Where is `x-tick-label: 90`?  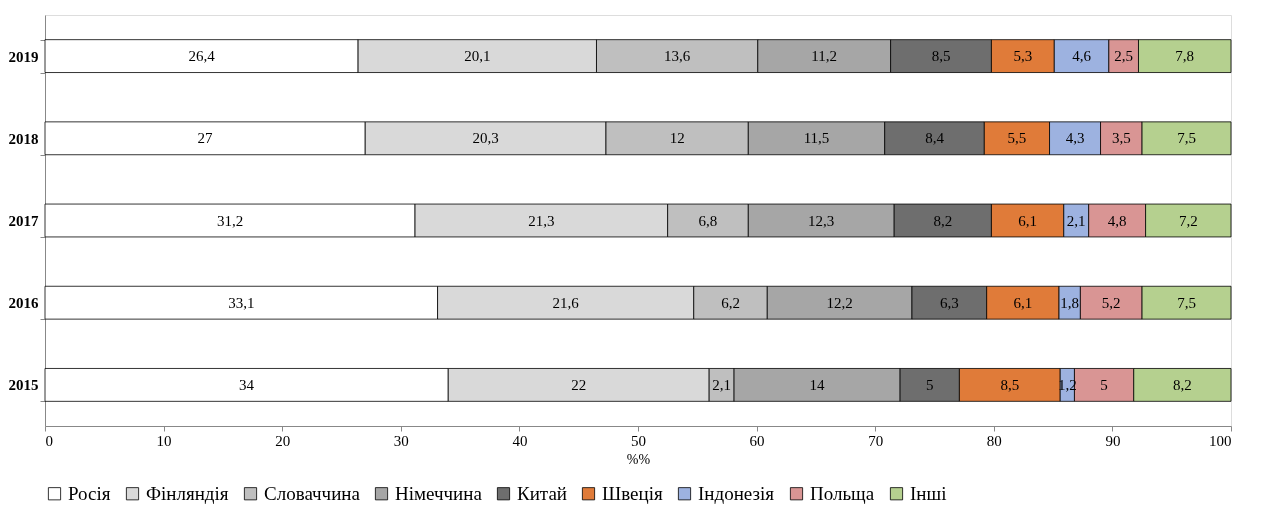 x-tick-label: 90 is located at coordinates (1113, 440).